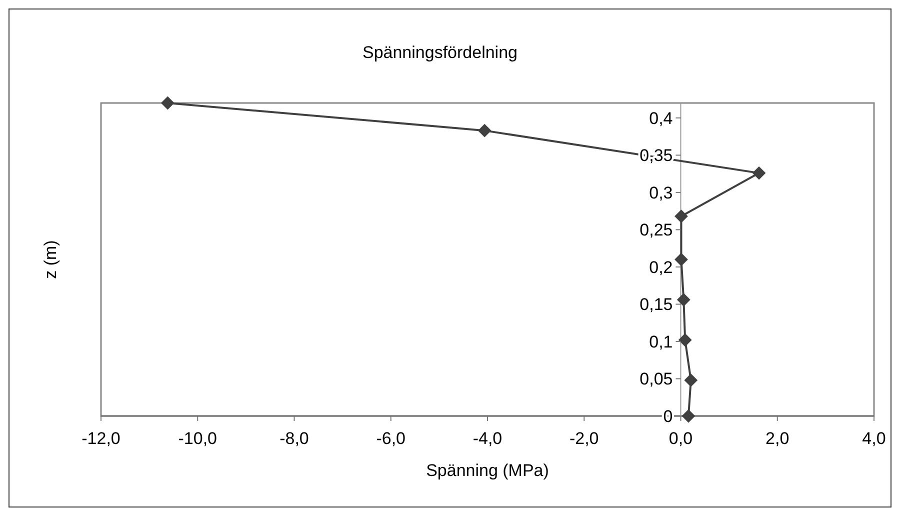  I want to click on x-tick-label: 0,0, so click(680, 438).